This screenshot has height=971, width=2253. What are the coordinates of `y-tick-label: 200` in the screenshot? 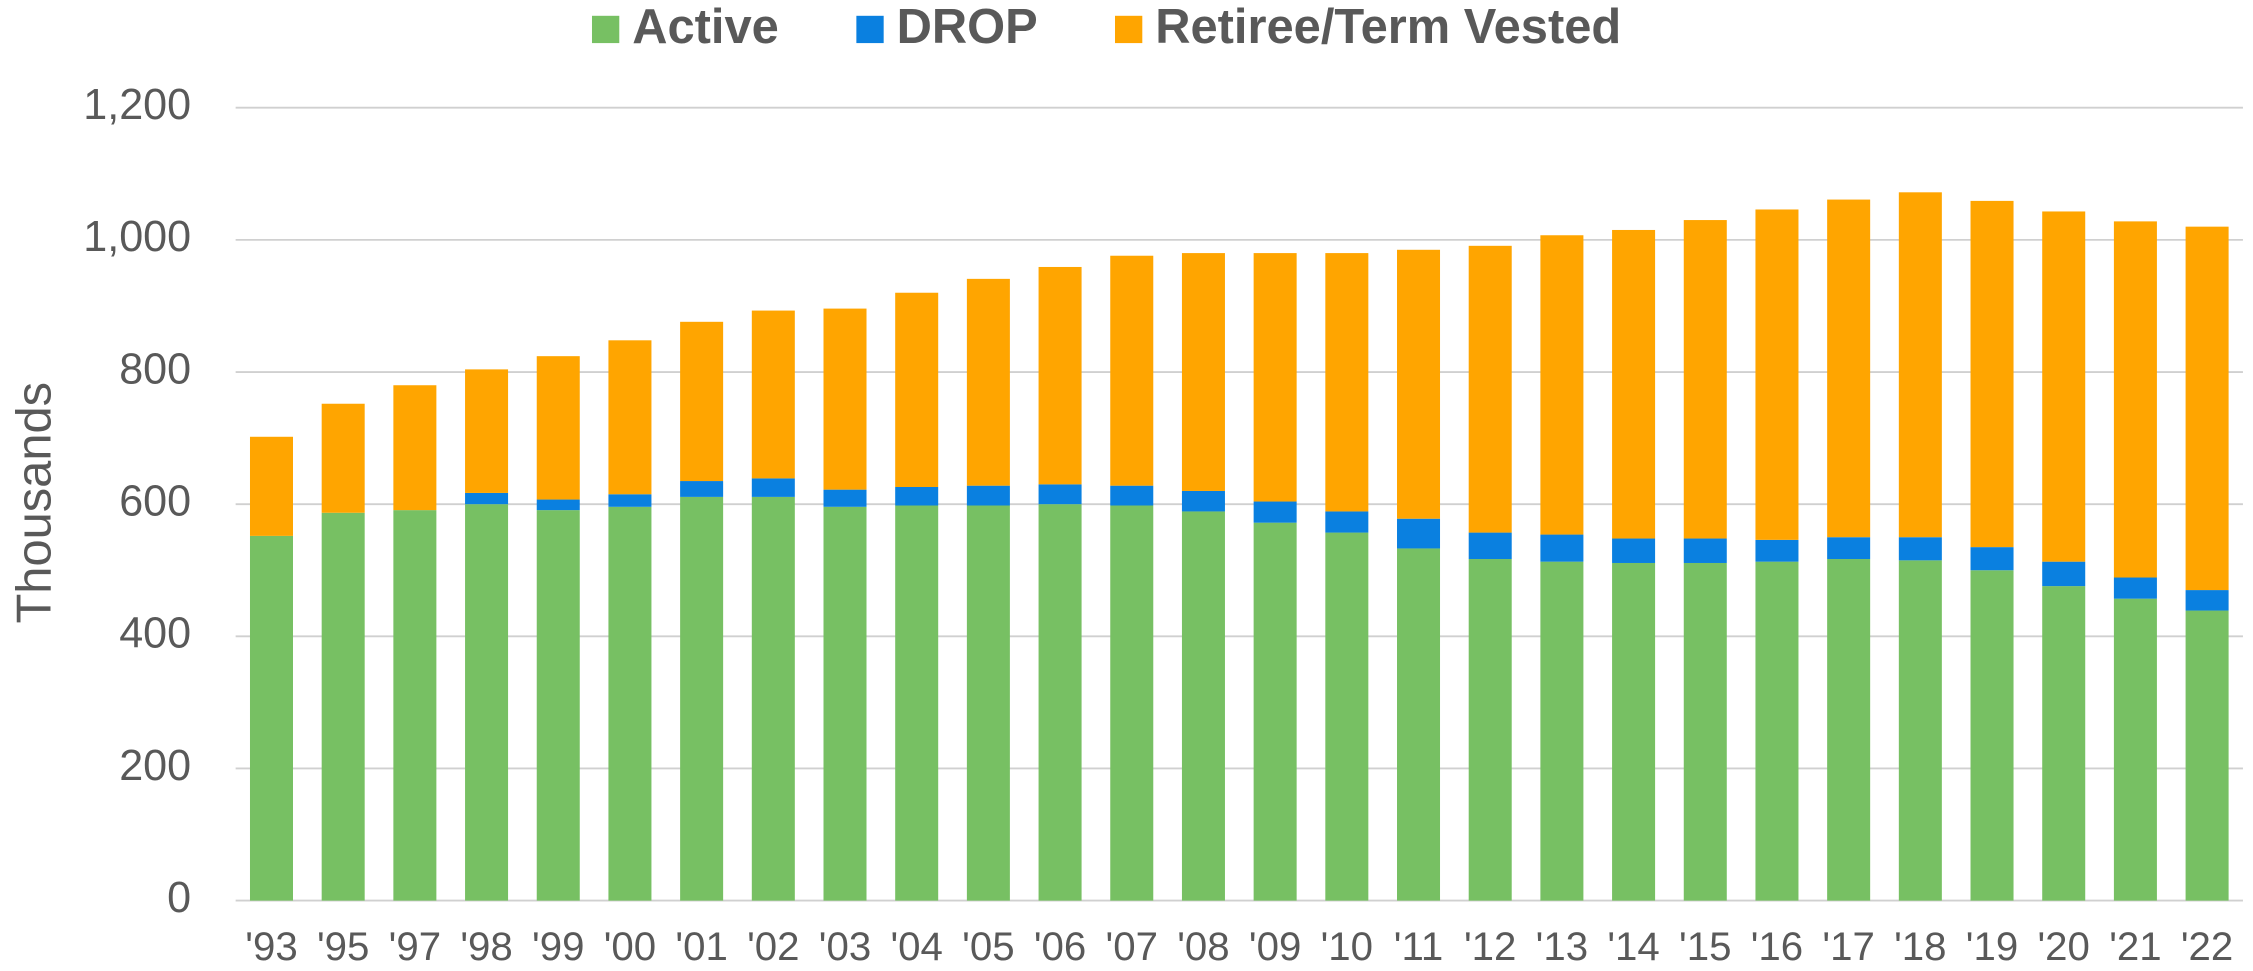 It's located at (155, 766).